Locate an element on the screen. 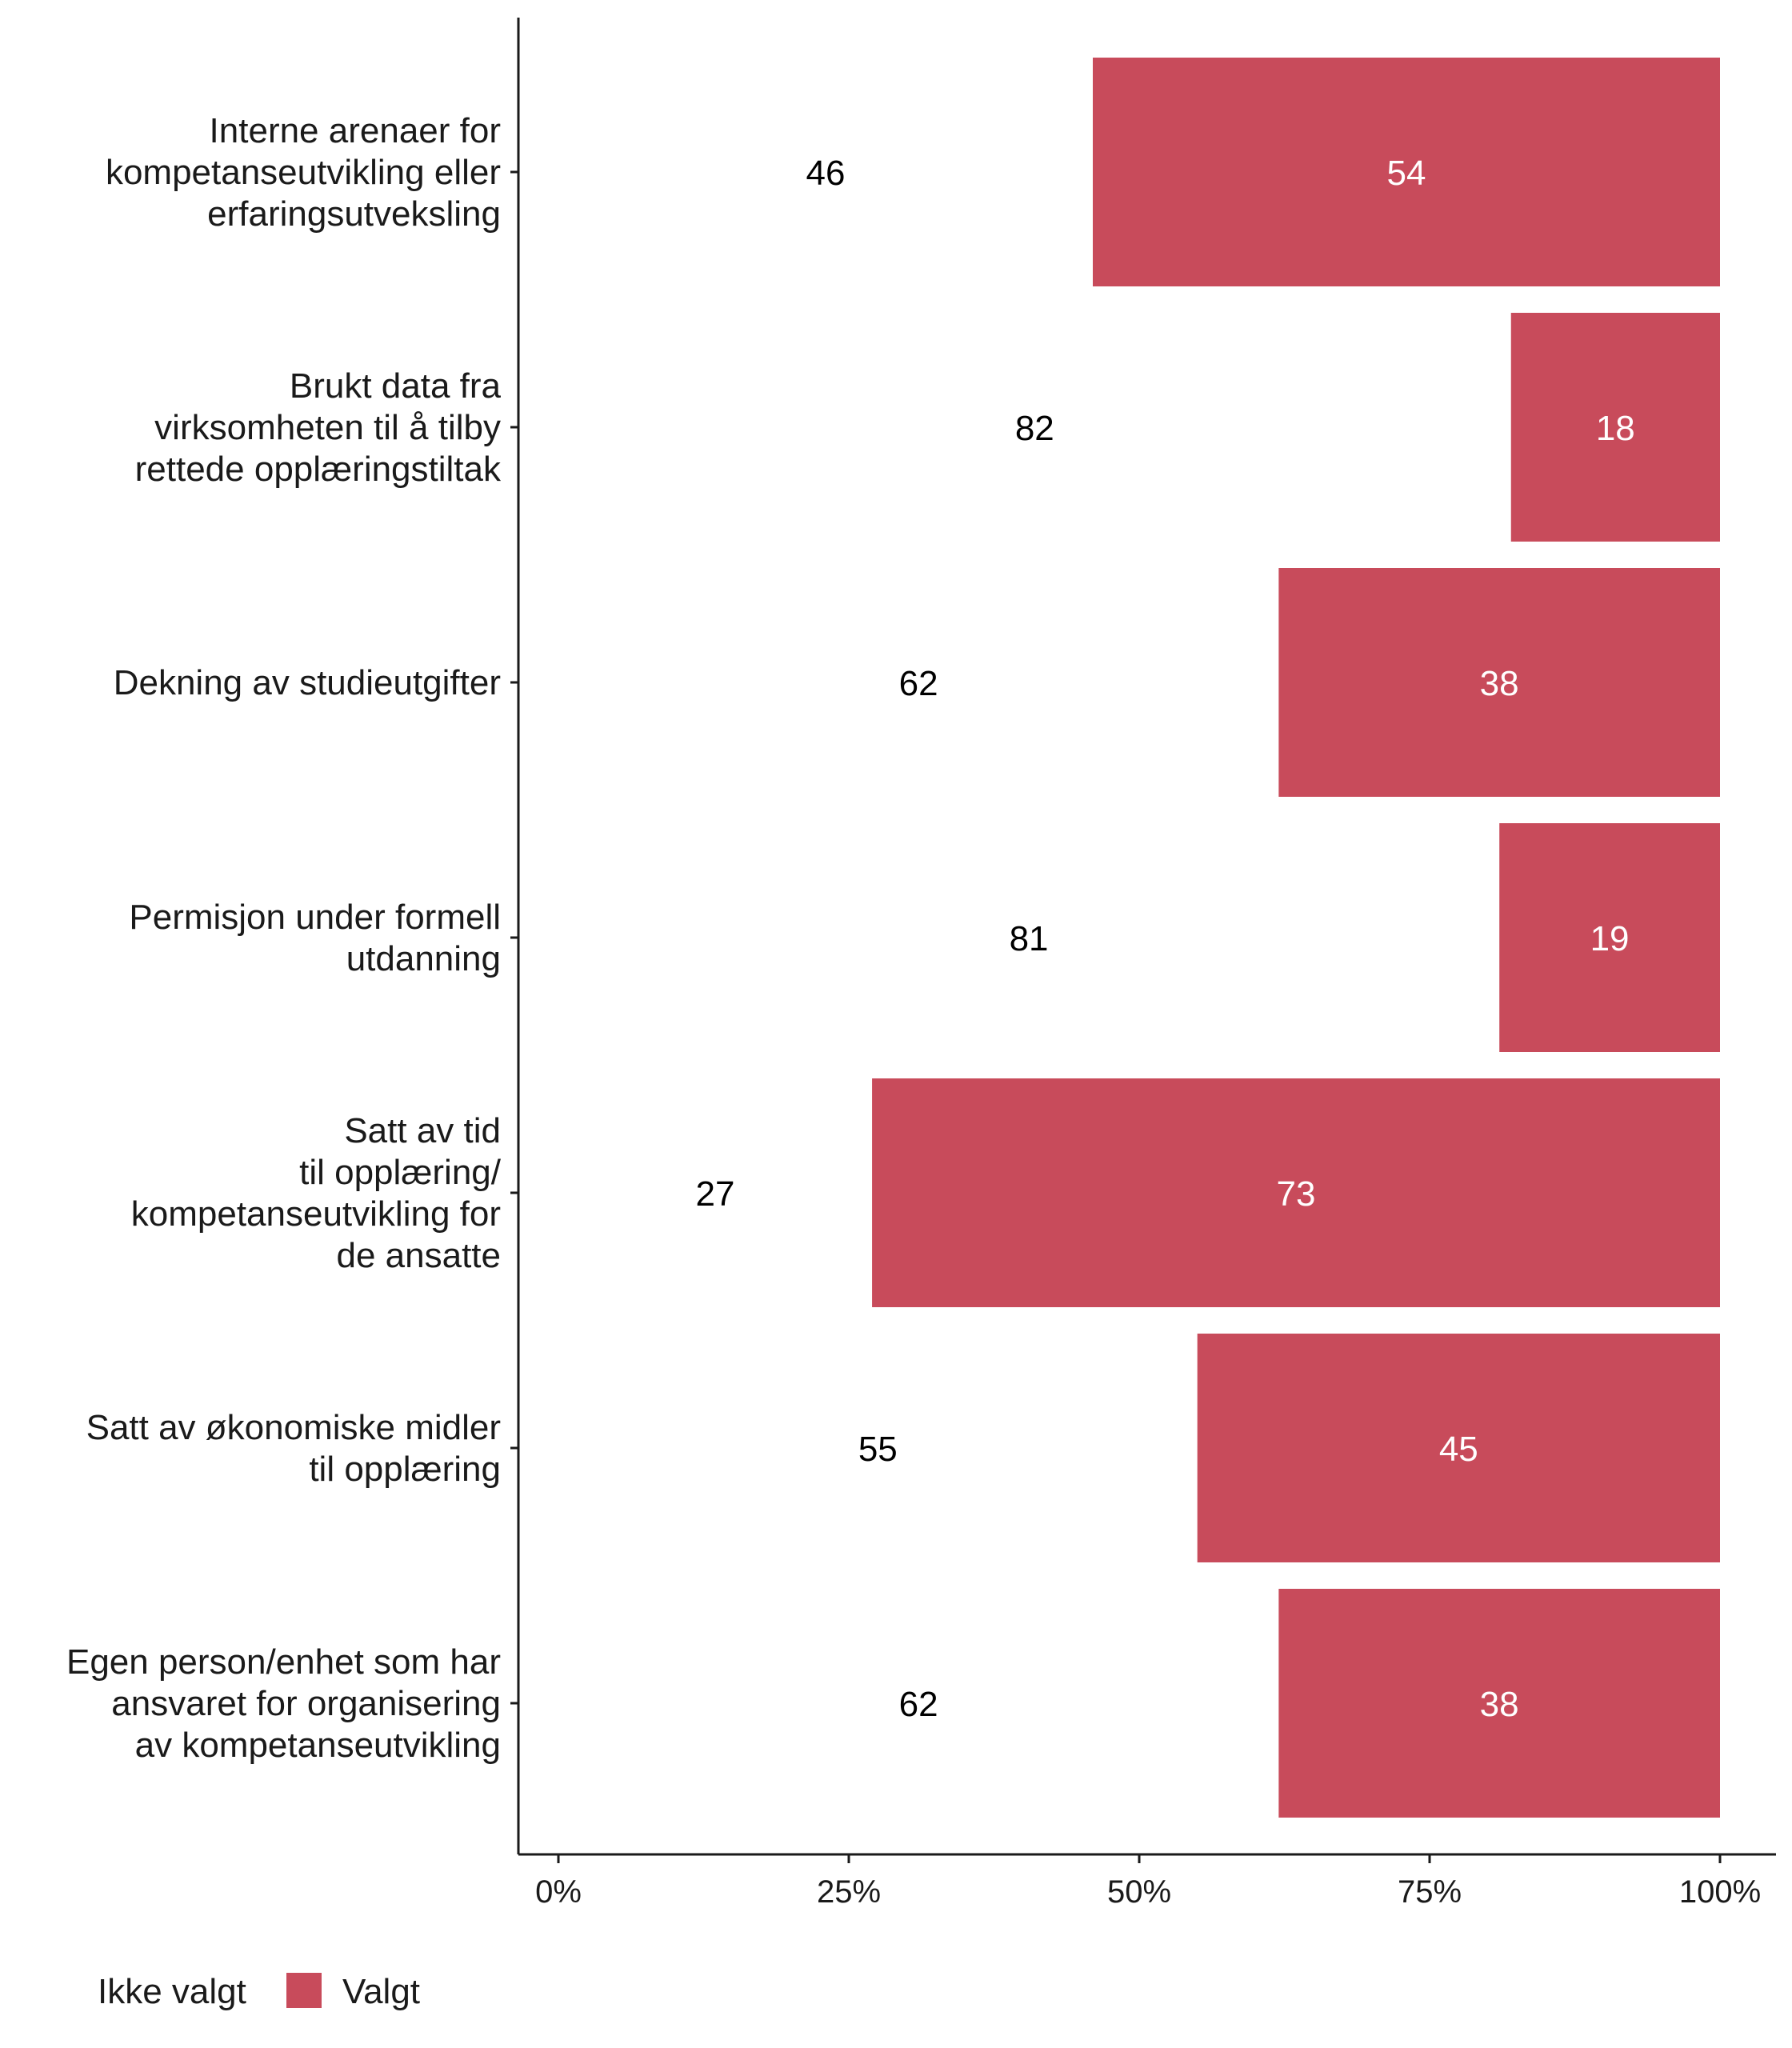 The width and height of the screenshot is (1792, 2048). x-tick-label-3: 75% is located at coordinates (1430, 1892).